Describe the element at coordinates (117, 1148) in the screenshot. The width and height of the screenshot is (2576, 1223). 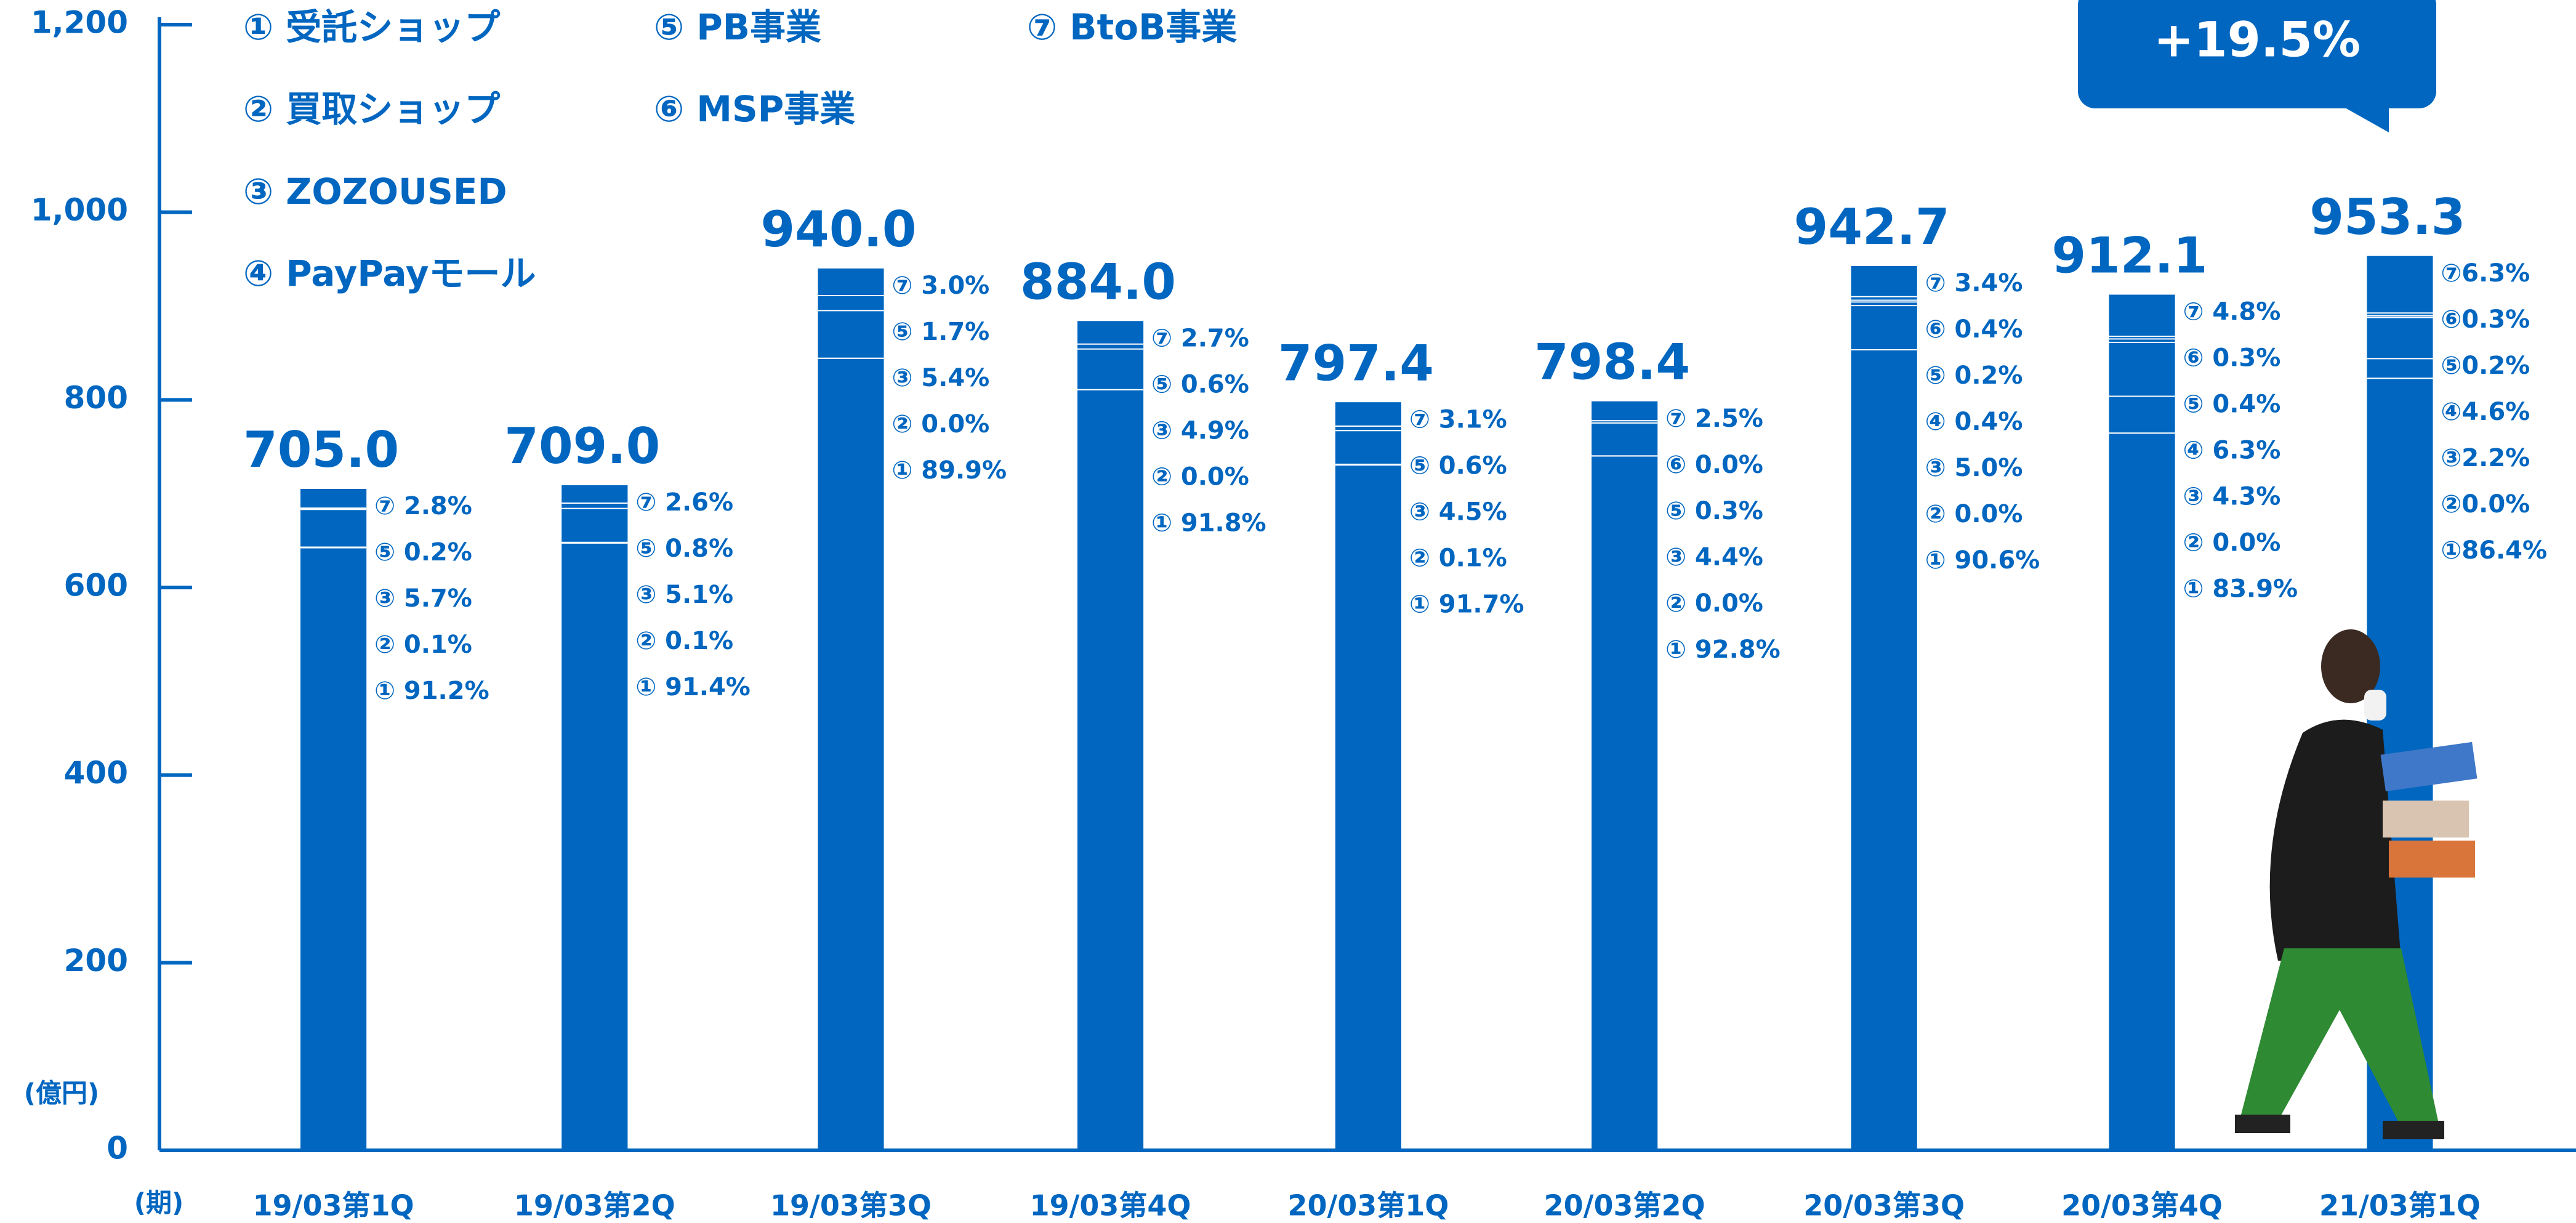
I see `y-tick-label: 0` at that location.